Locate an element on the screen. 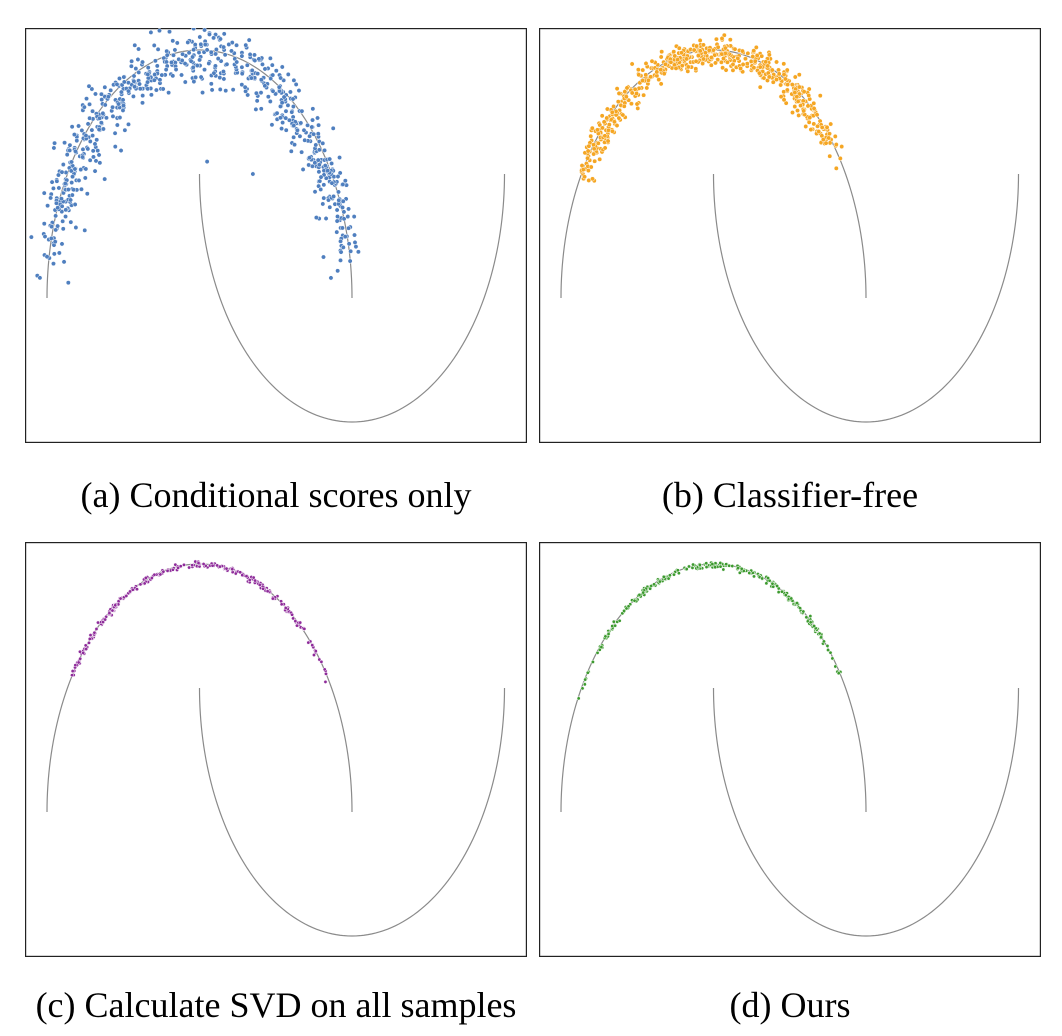 The width and height of the screenshot is (1062, 1036). scatter-points is located at coordinates (712, 108).